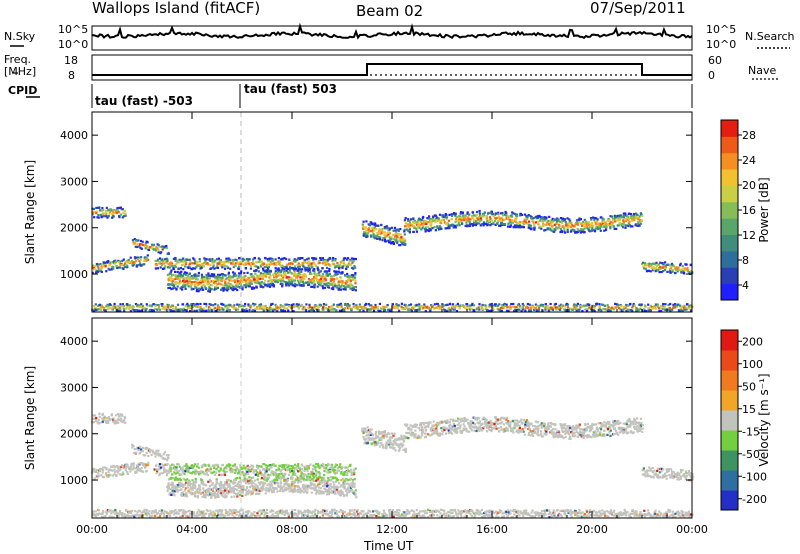 The width and height of the screenshot is (800, 554). What do you see at coordinates (389, 546) in the screenshot?
I see `x-axis-label: Time UT` at bounding box center [389, 546].